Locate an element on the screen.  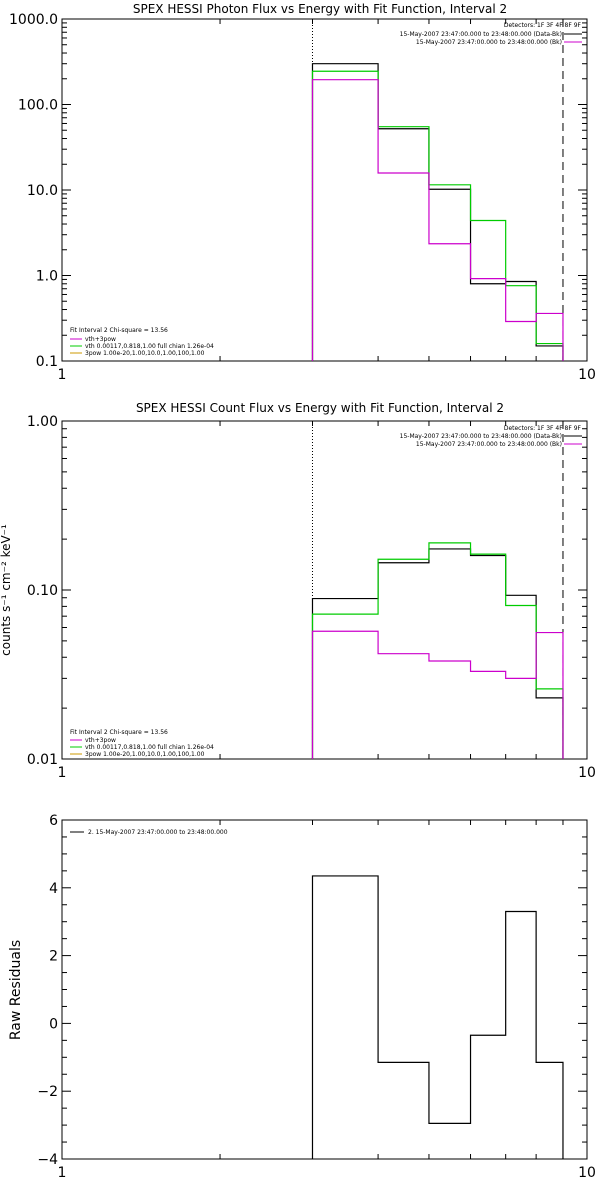
y-tick-label: −2 is located at coordinates (47, 1092).